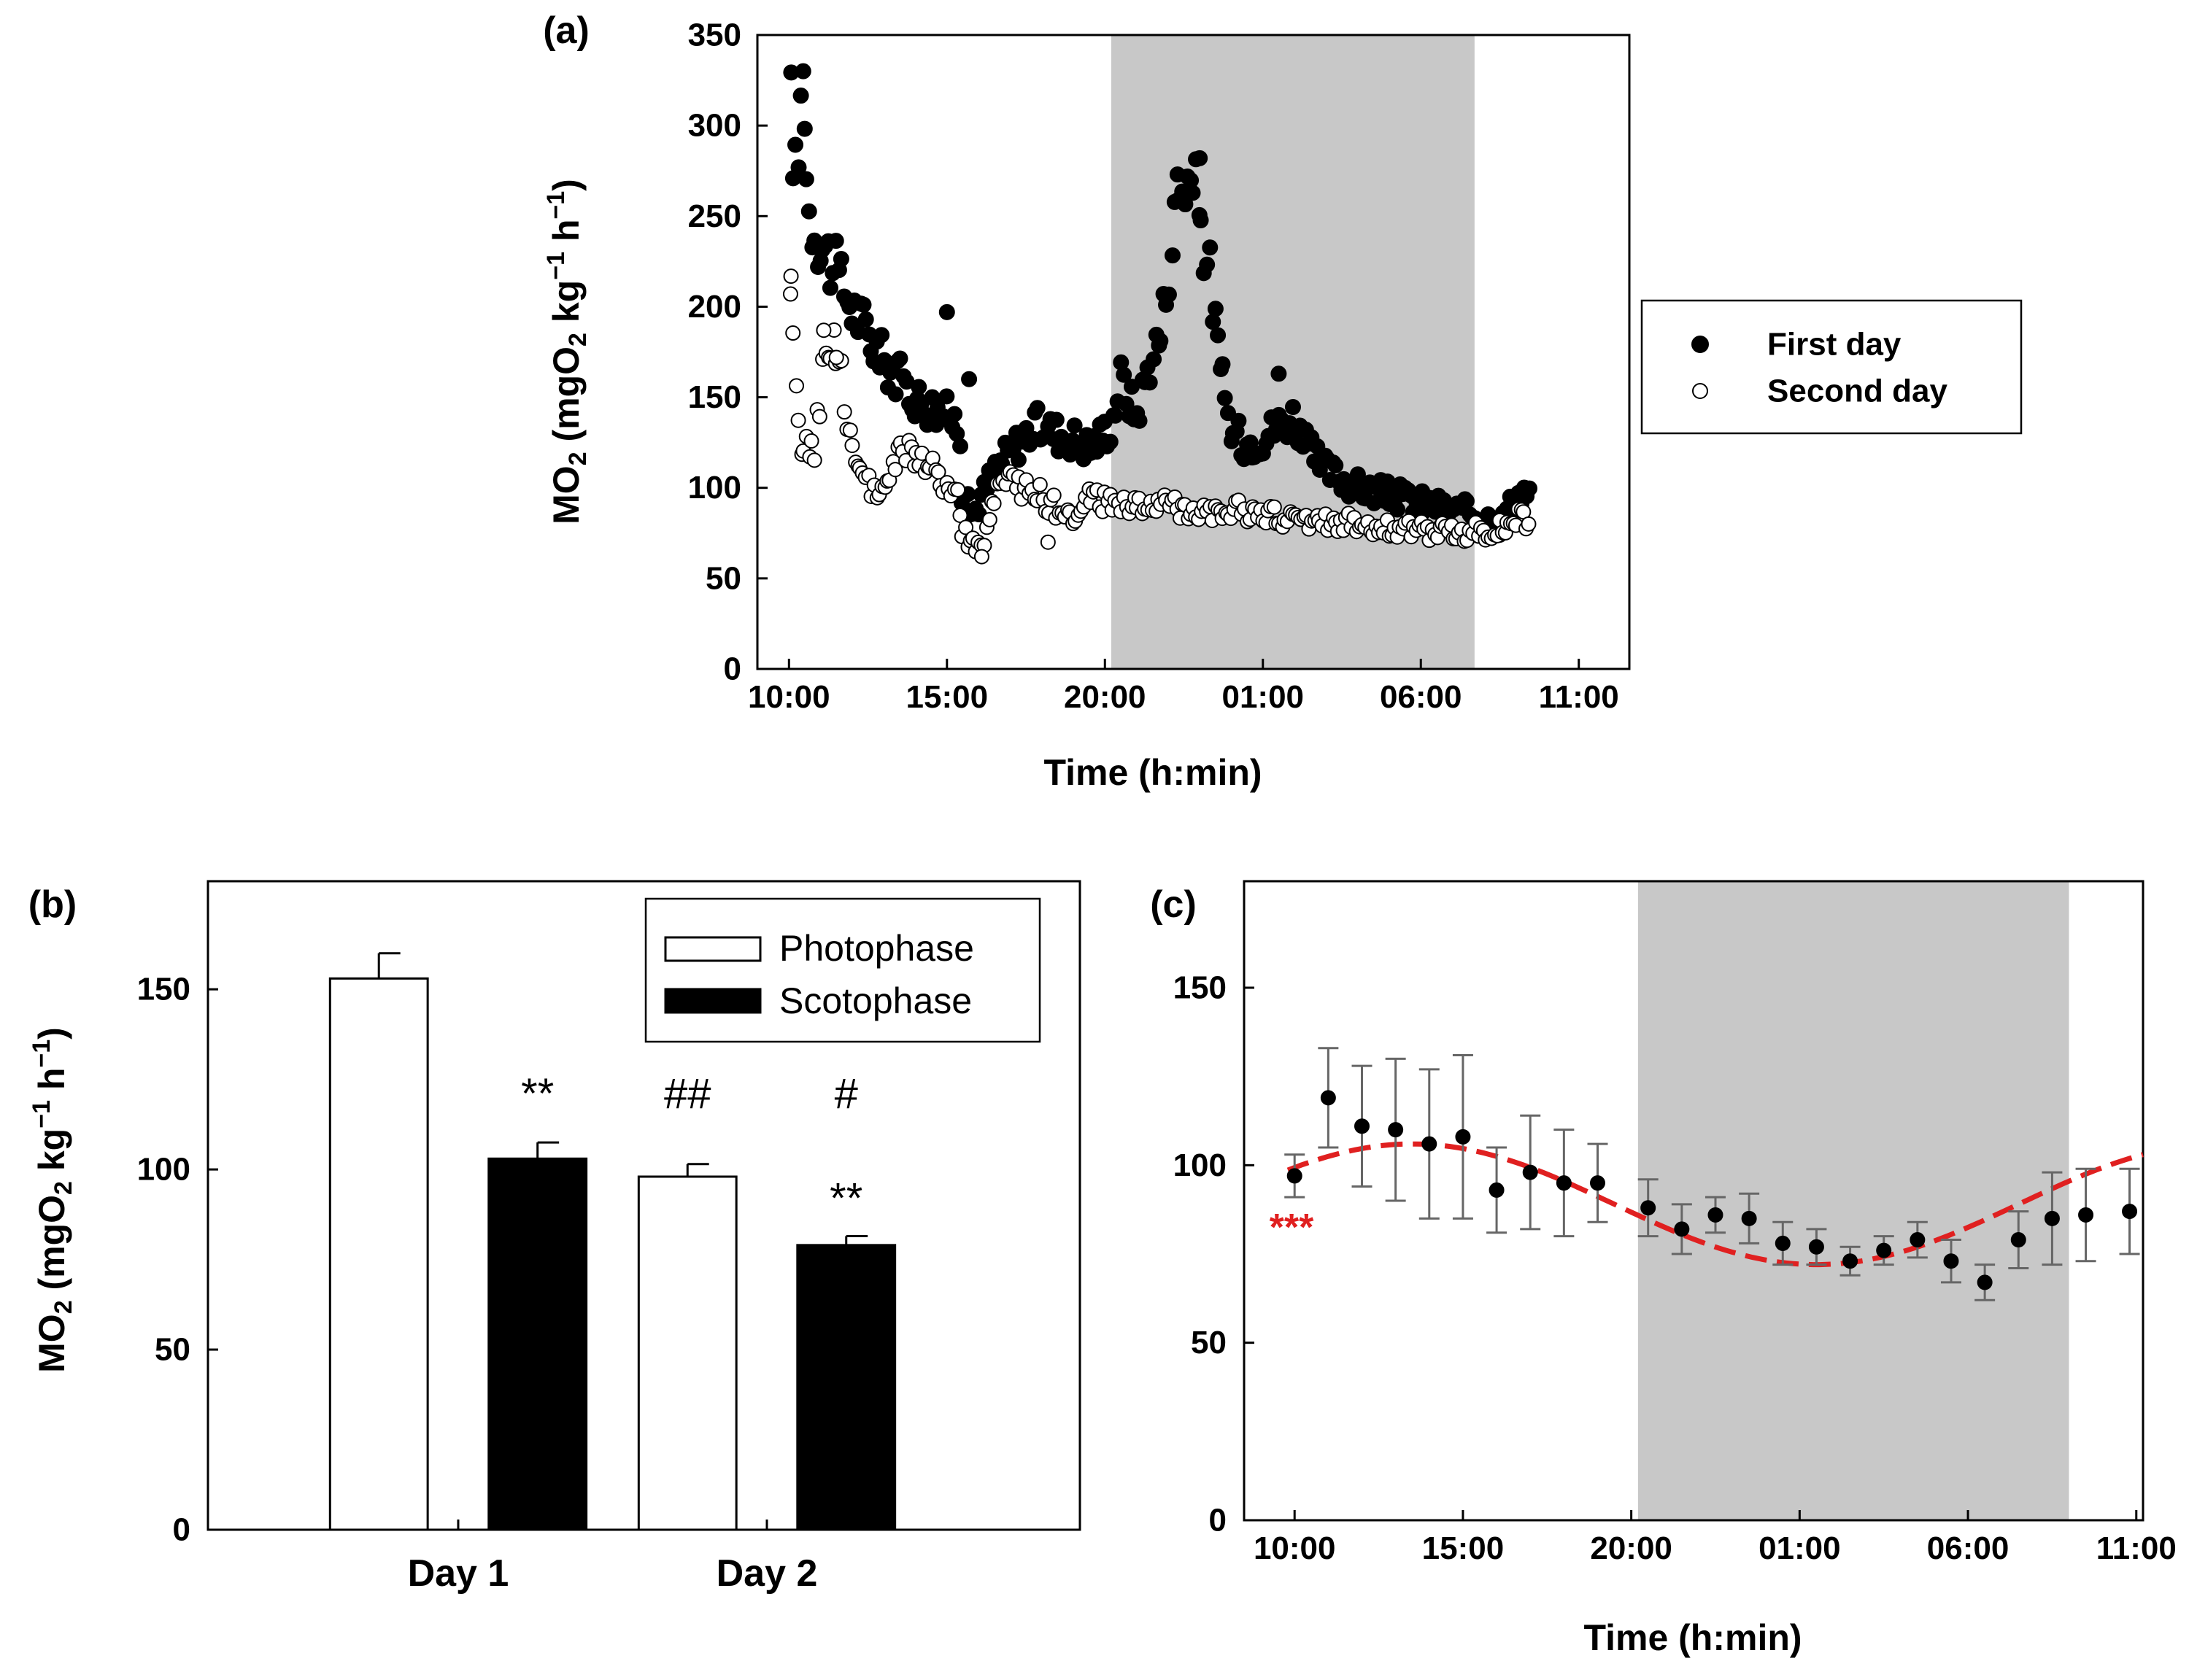 The image size is (2189, 1680). Describe the element at coordinates (612, 1241) in the screenshot. I see `panel-b-bars` at that location.